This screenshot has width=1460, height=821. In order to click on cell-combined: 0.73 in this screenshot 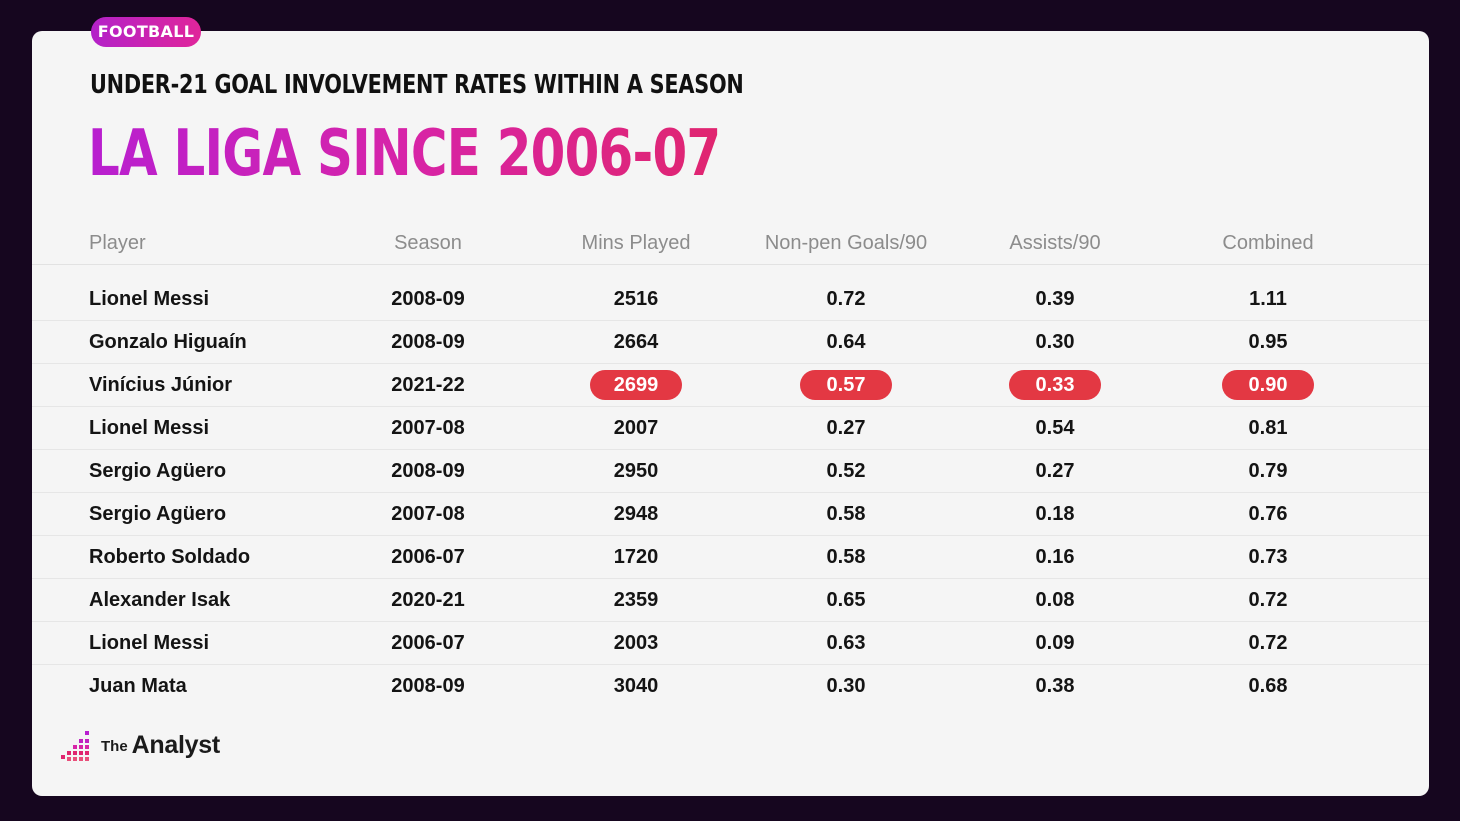, I will do `click(1268, 557)`.